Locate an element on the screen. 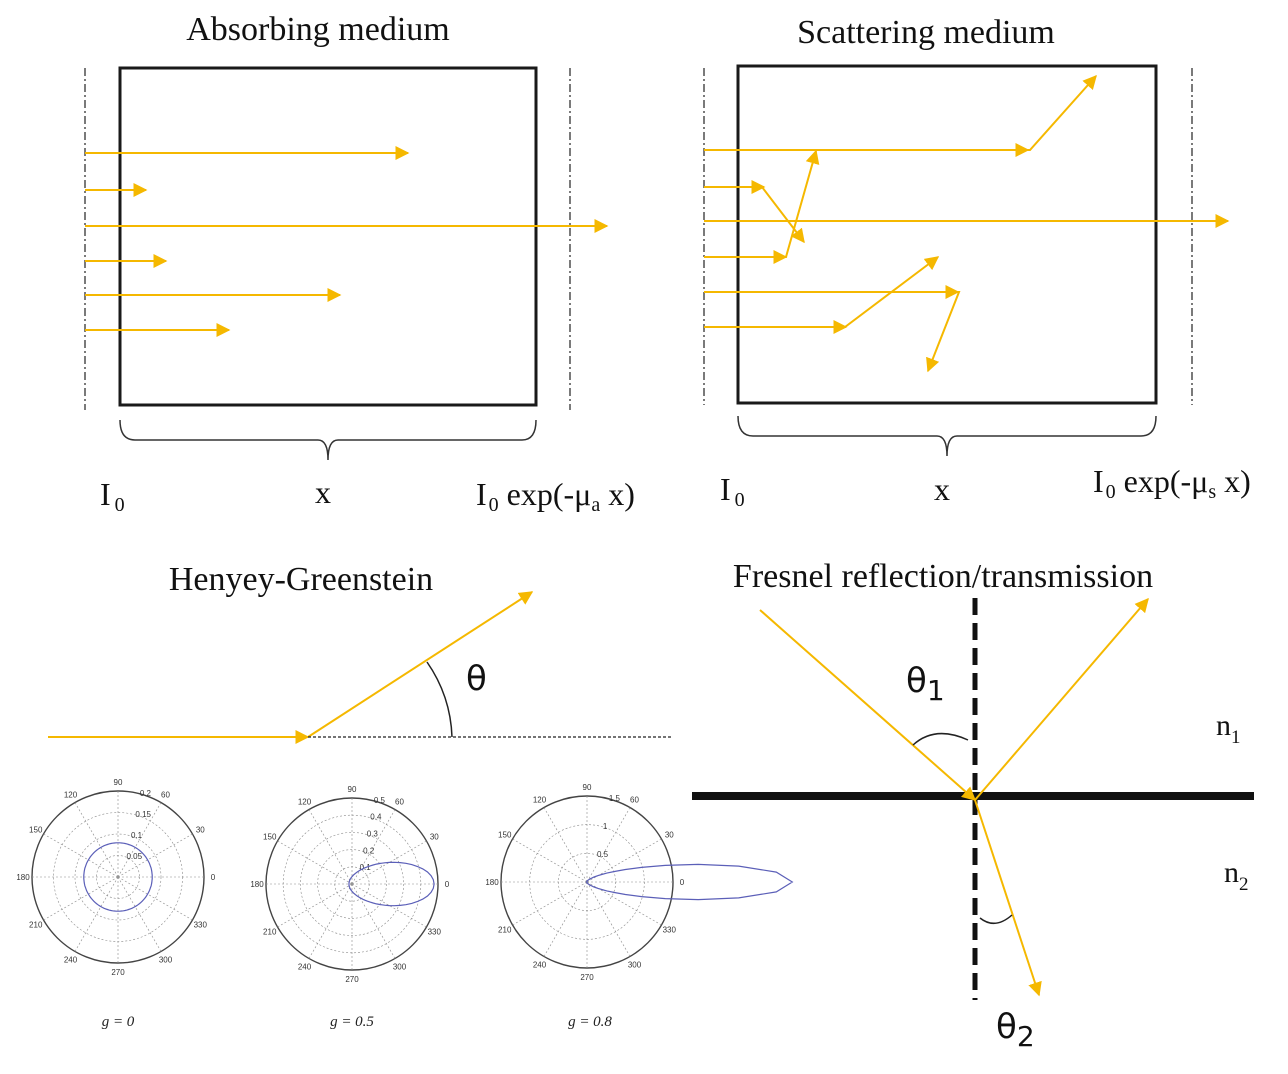  absorbing-label-x: x is located at coordinates (323, 492).